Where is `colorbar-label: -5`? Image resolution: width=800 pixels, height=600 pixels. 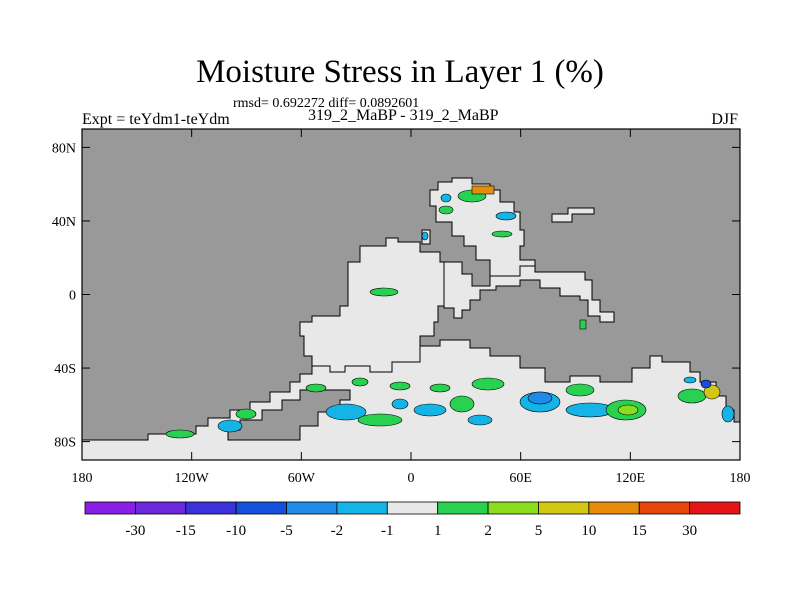 colorbar-label: -5 is located at coordinates (286, 531).